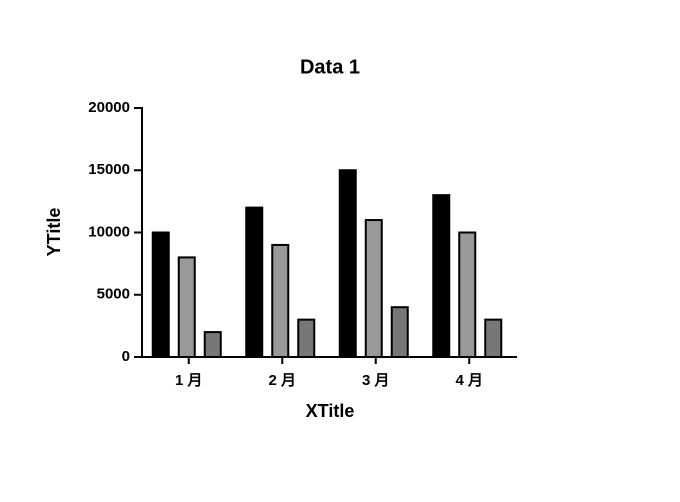 This screenshot has width=680, height=502. What do you see at coordinates (109, 169) in the screenshot?
I see `y-tick-label: 15000` at bounding box center [109, 169].